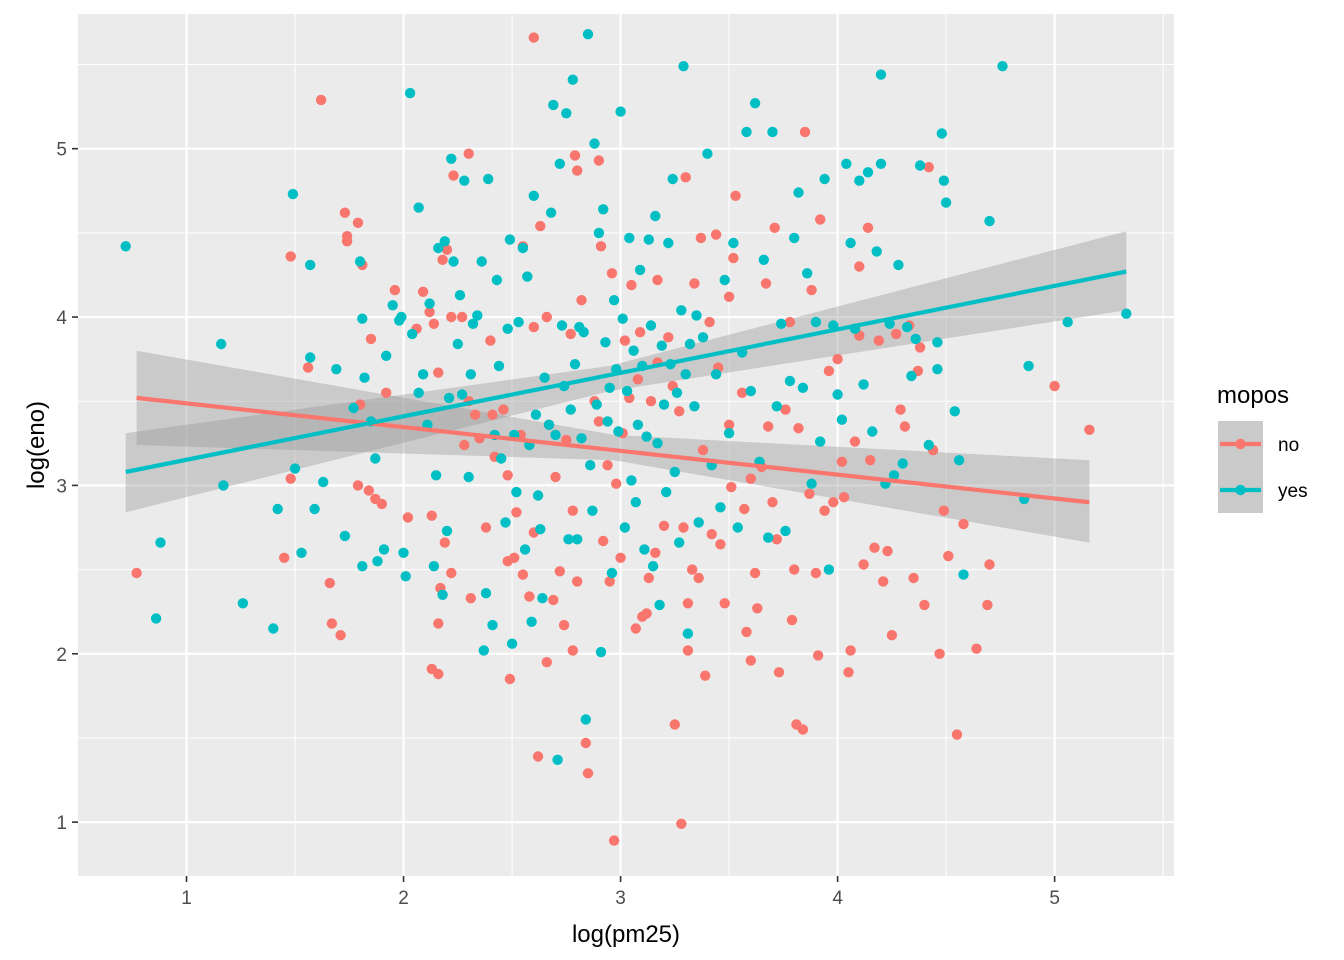 Image resolution: width=1344 pixels, height=960 pixels. Describe the element at coordinates (61, 486) in the screenshot. I see `y-tick-label: 3` at that location.